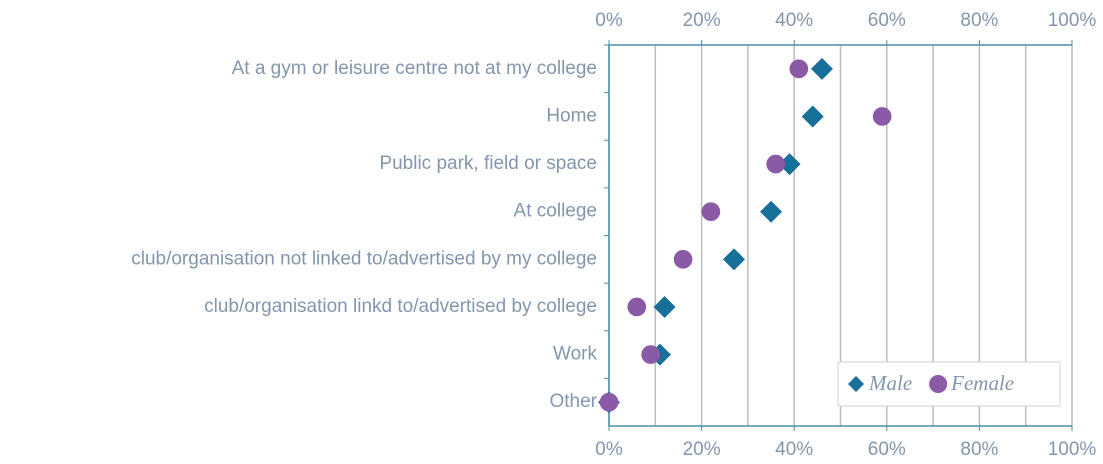  Describe the element at coordinates (573, 401) in the screenshot. I see `y-tick-label: Other` at that location.